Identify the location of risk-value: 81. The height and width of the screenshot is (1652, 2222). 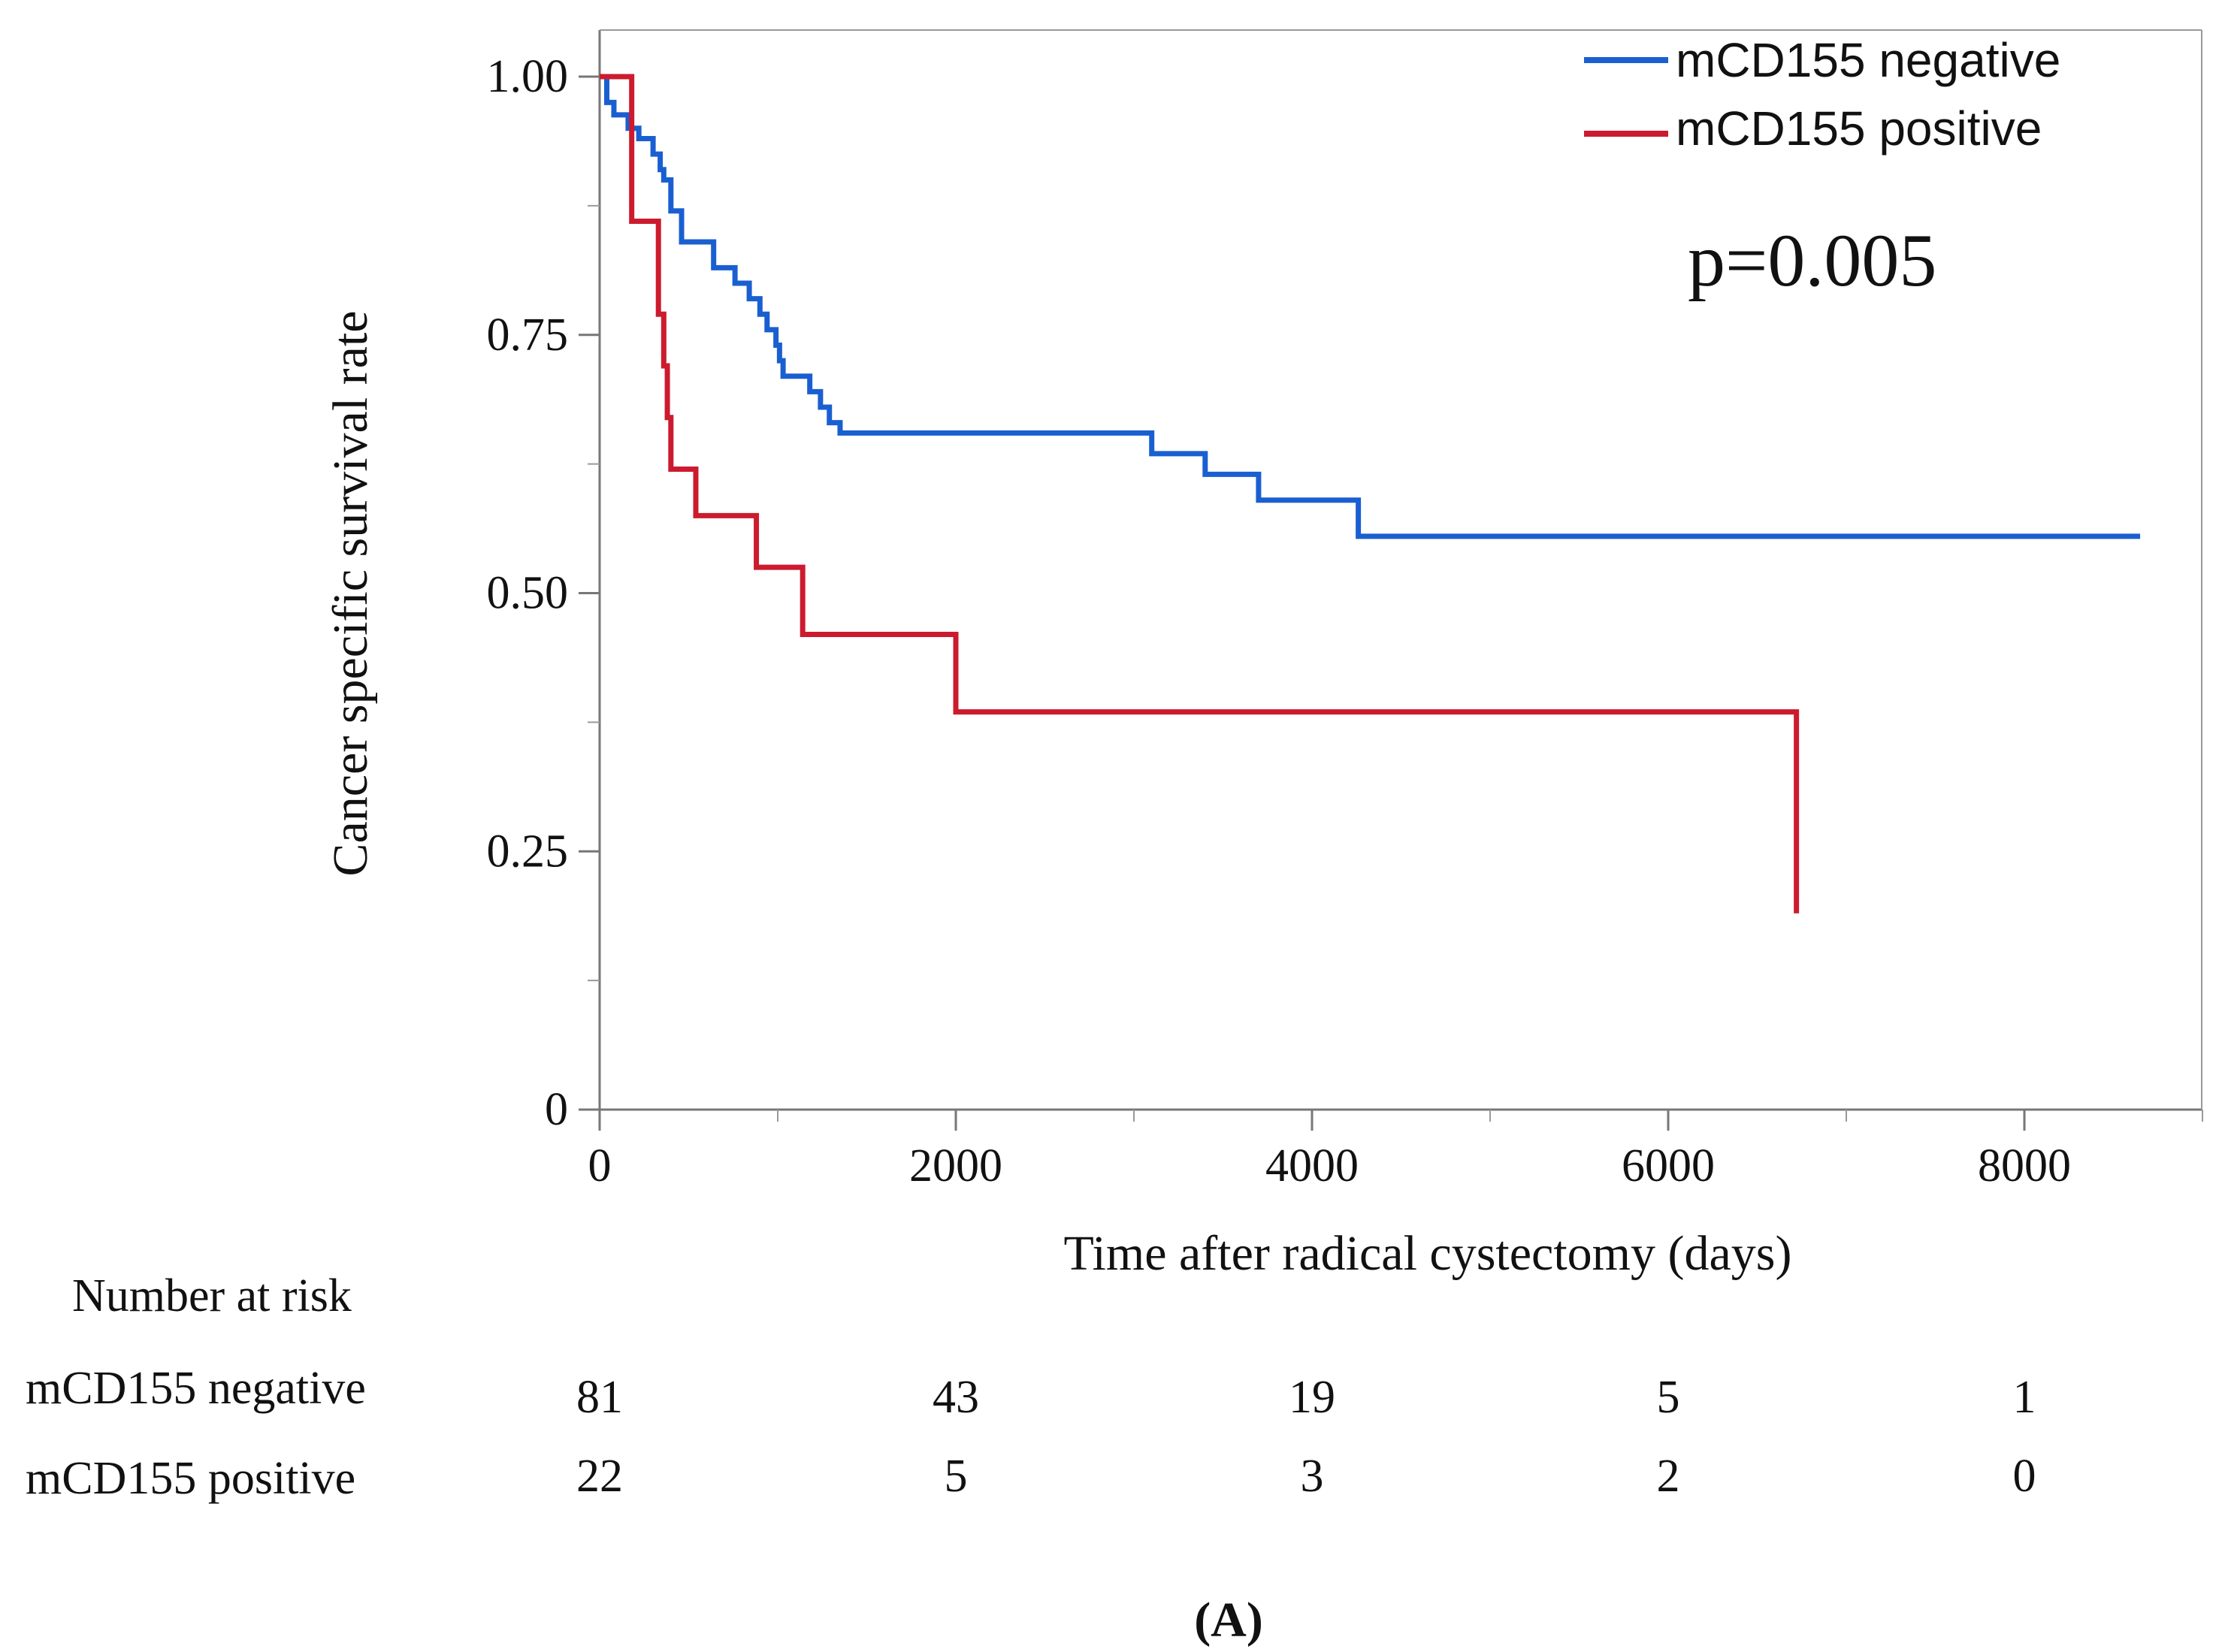
(599, 1397).